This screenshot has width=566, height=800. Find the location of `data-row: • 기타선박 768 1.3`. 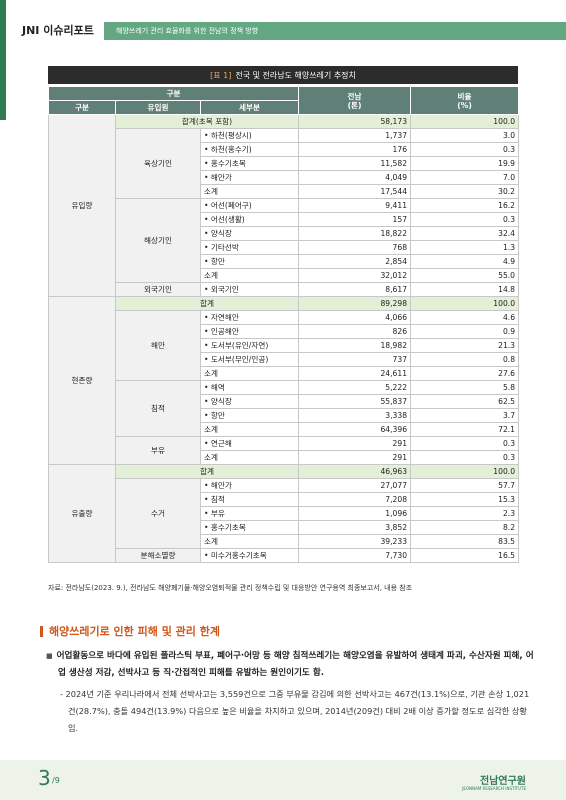

data-row: • 기타선박 768 1.3 is located at coordinates (284, 247).